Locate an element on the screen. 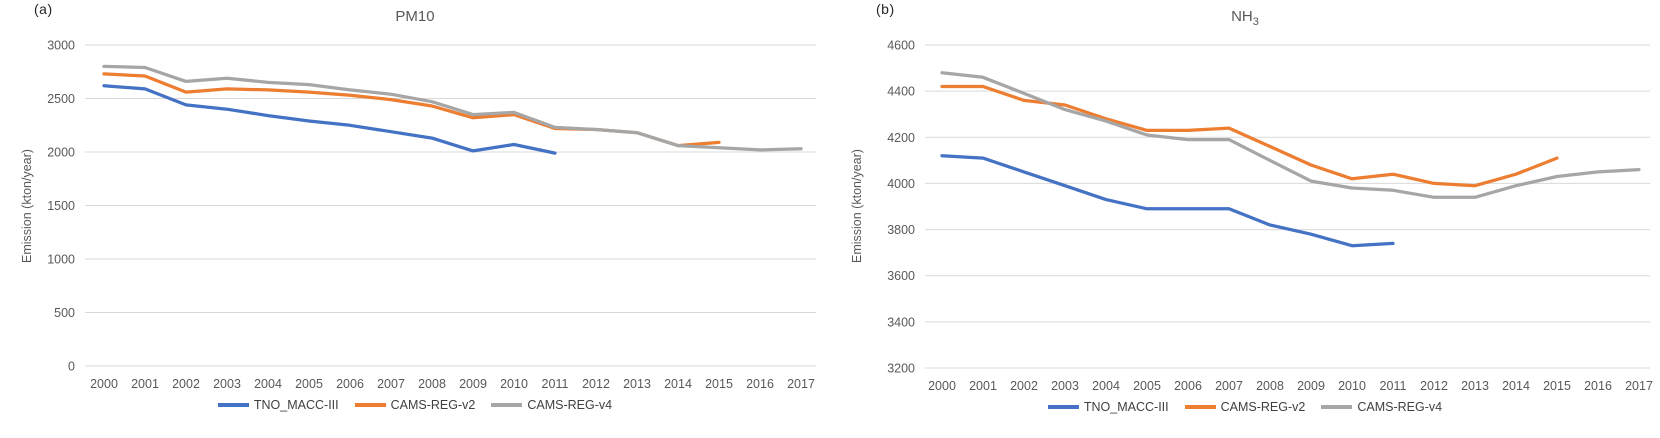 This screenshot has width=1660, height=438. chart-title-subscript: 3 is located at coordinates (1255, 22).